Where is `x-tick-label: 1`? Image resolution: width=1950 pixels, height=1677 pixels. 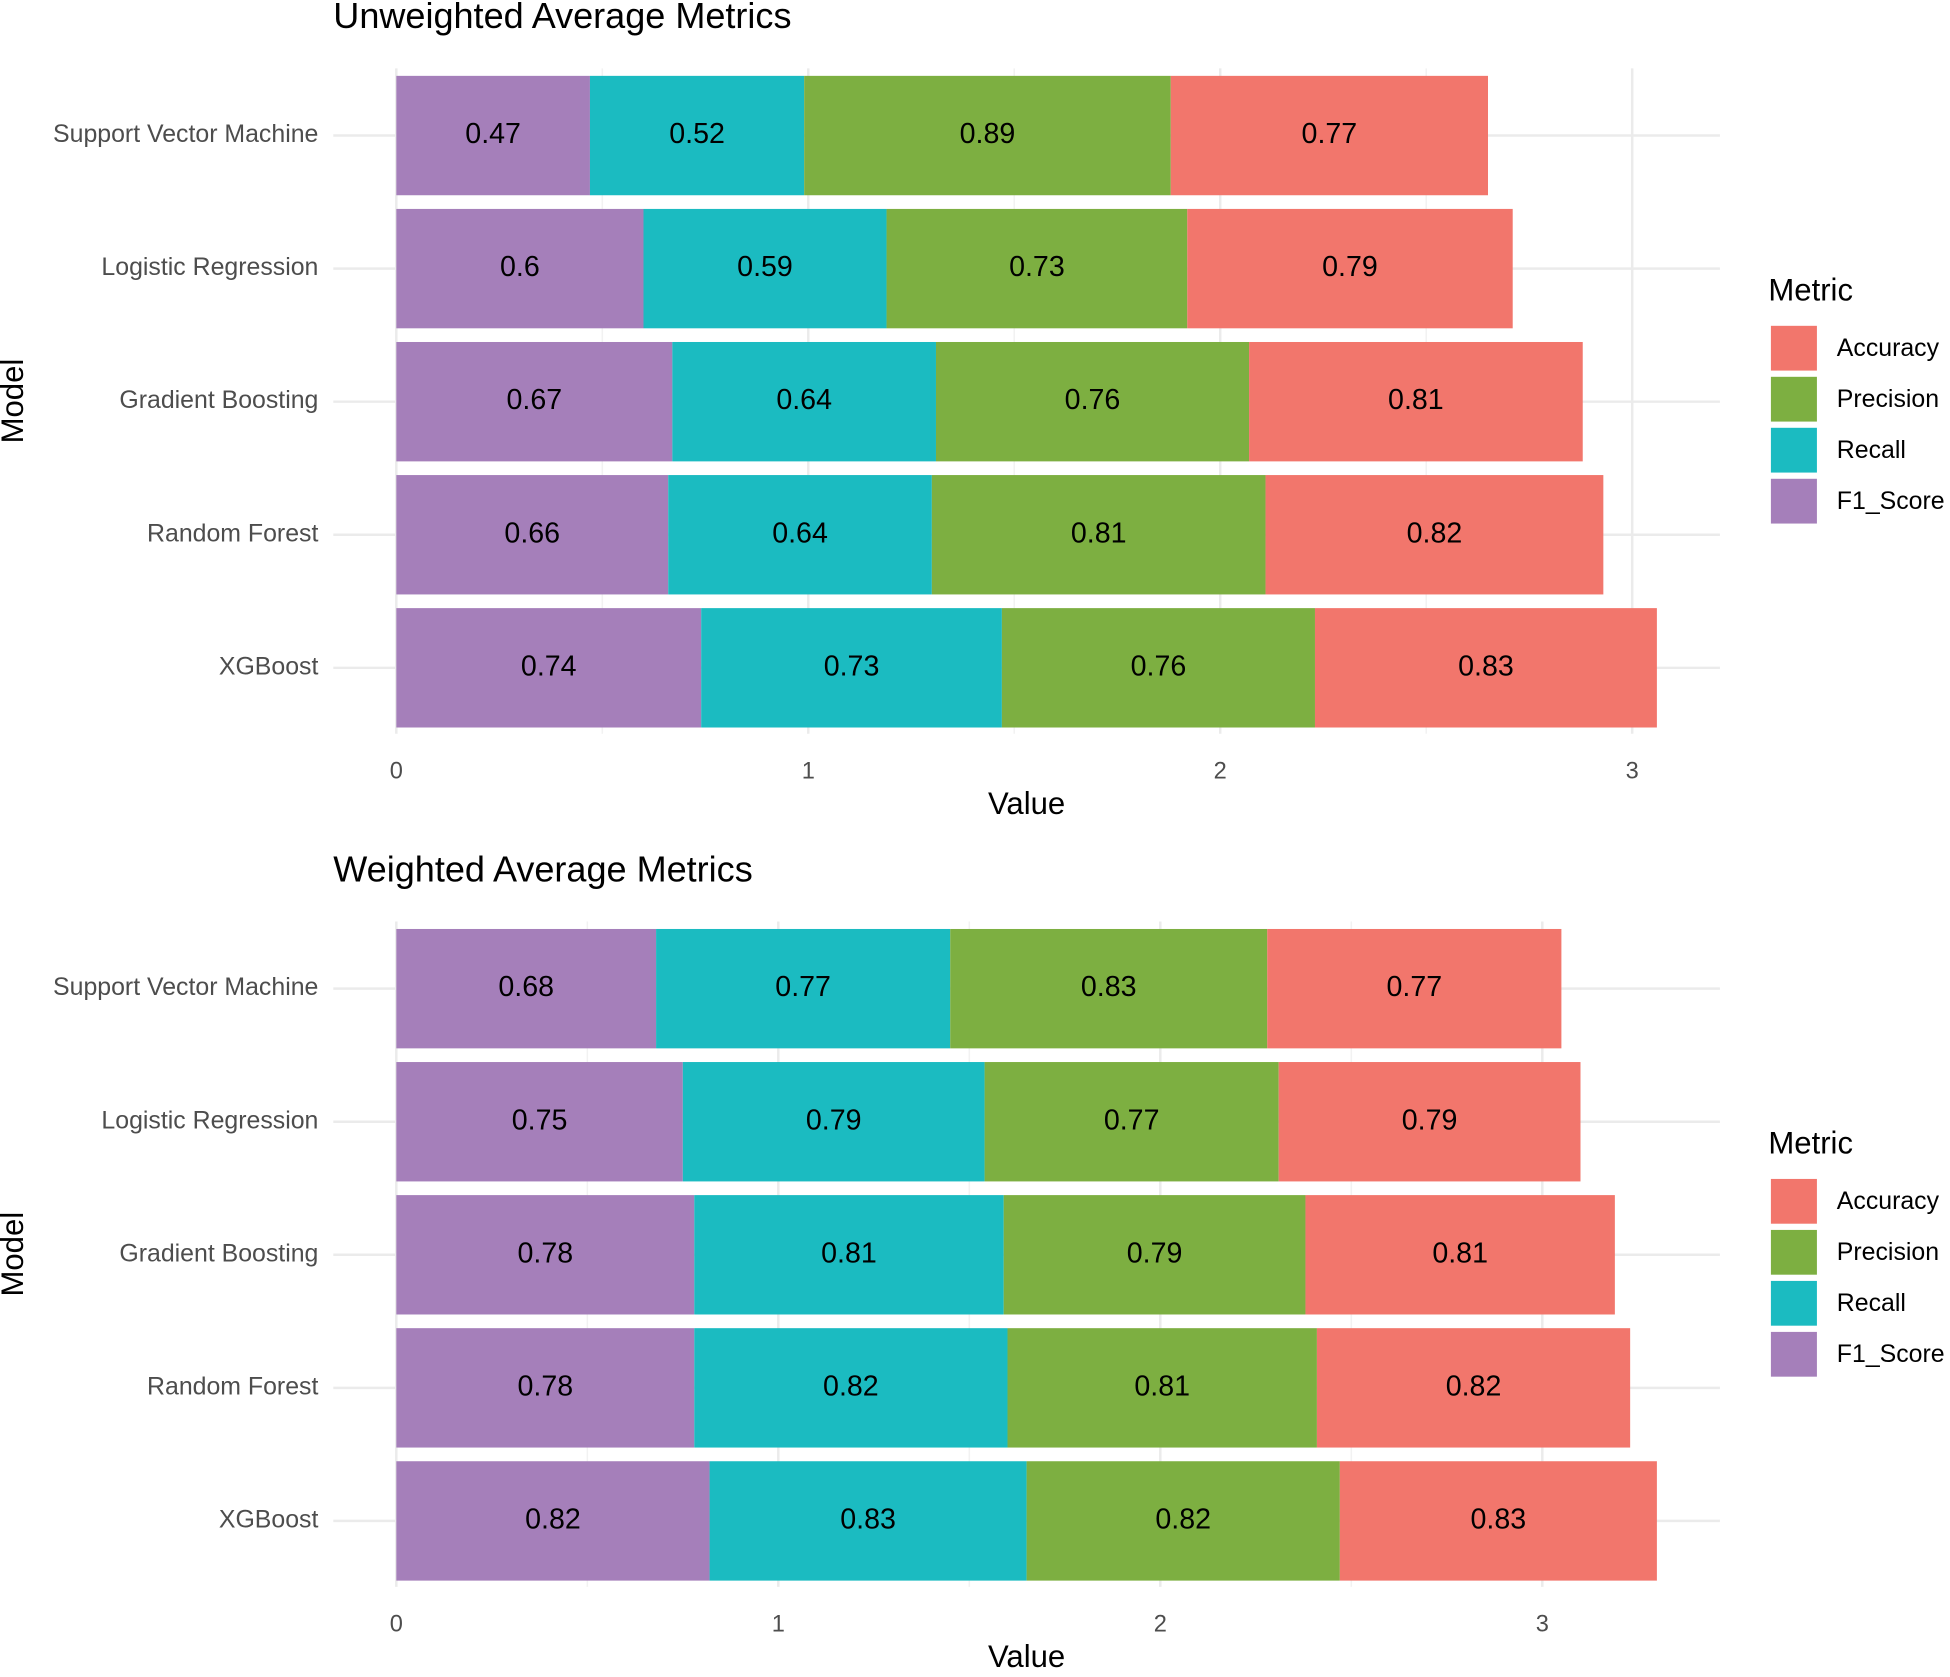
x-tick-label: 1 is located at coordinates (808, 772).